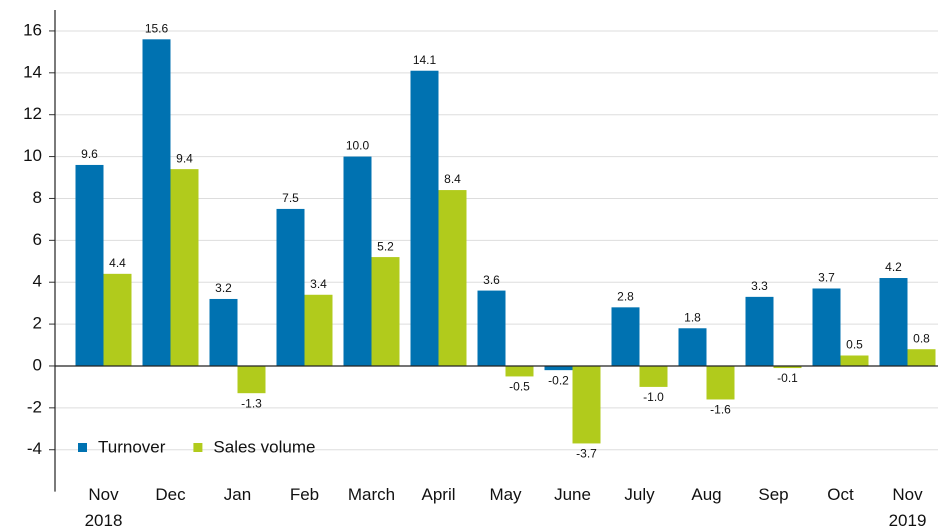 This screenshot has height=529, width=938. What do you see at coordinates (184, 158) in the screenshot?
I see `value-label: 9.4` at bounding box center [184, 158].